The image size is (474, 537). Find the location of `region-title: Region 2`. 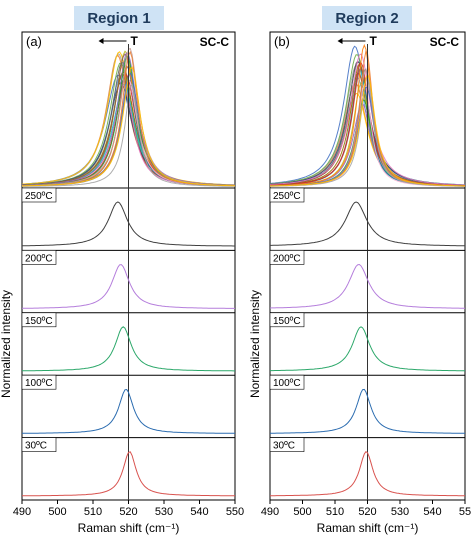

region-title: Region 2 is located at coordinates (366, 18).